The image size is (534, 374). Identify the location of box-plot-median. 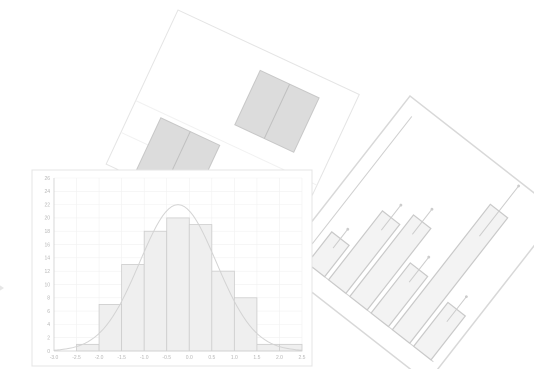
(277, 111).